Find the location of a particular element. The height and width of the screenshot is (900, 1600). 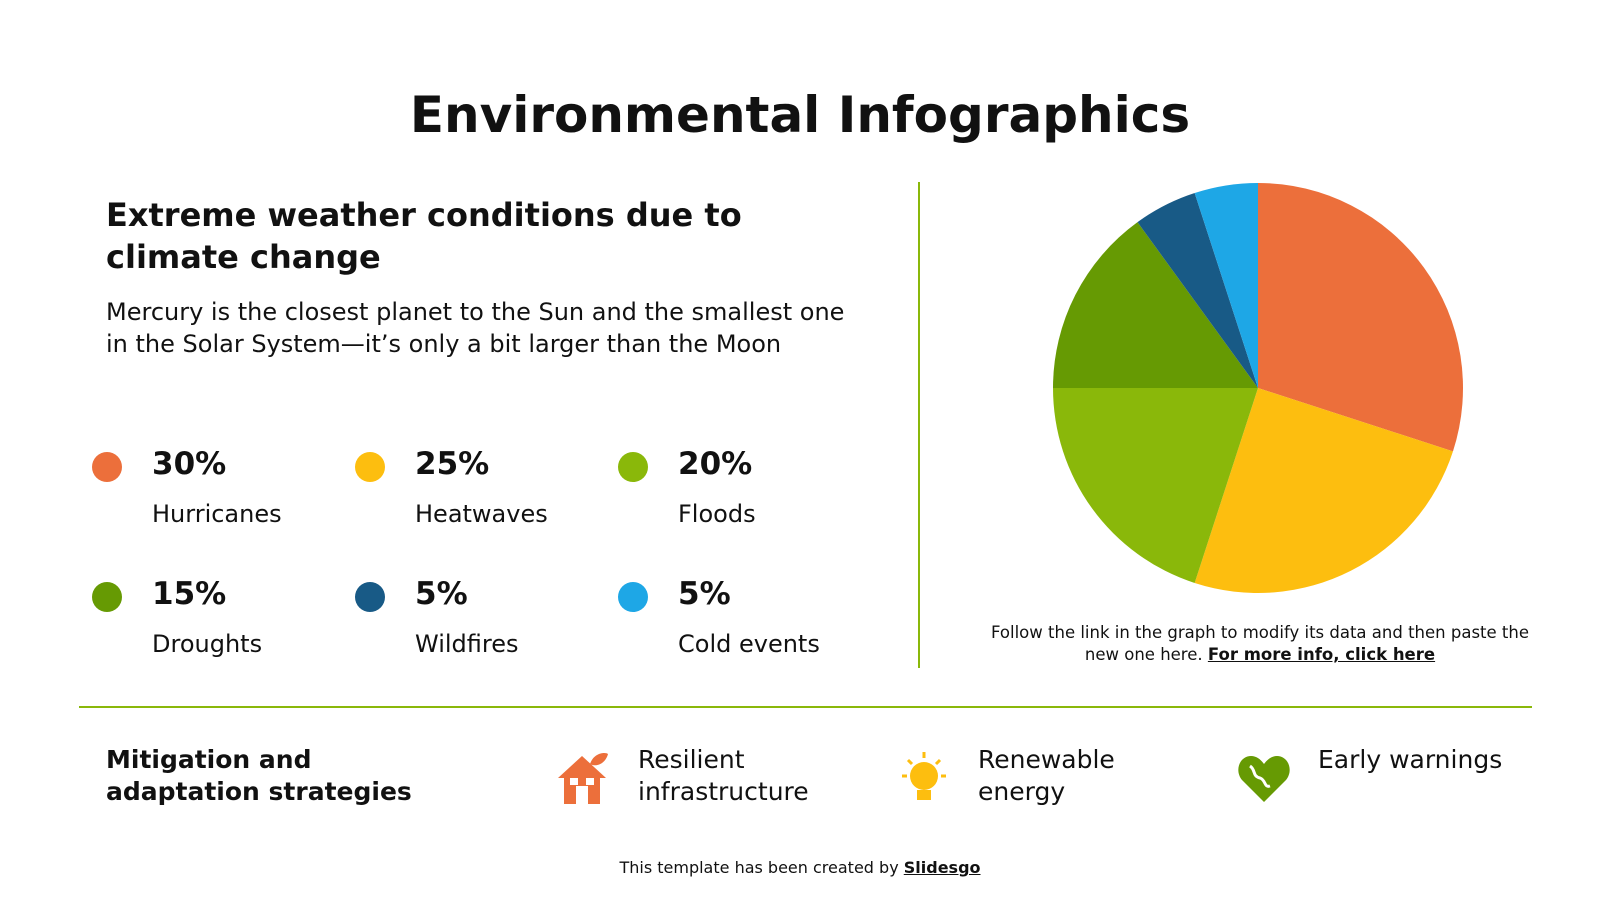

legend-label: Heatwaves is located at coordinates (481, 514).